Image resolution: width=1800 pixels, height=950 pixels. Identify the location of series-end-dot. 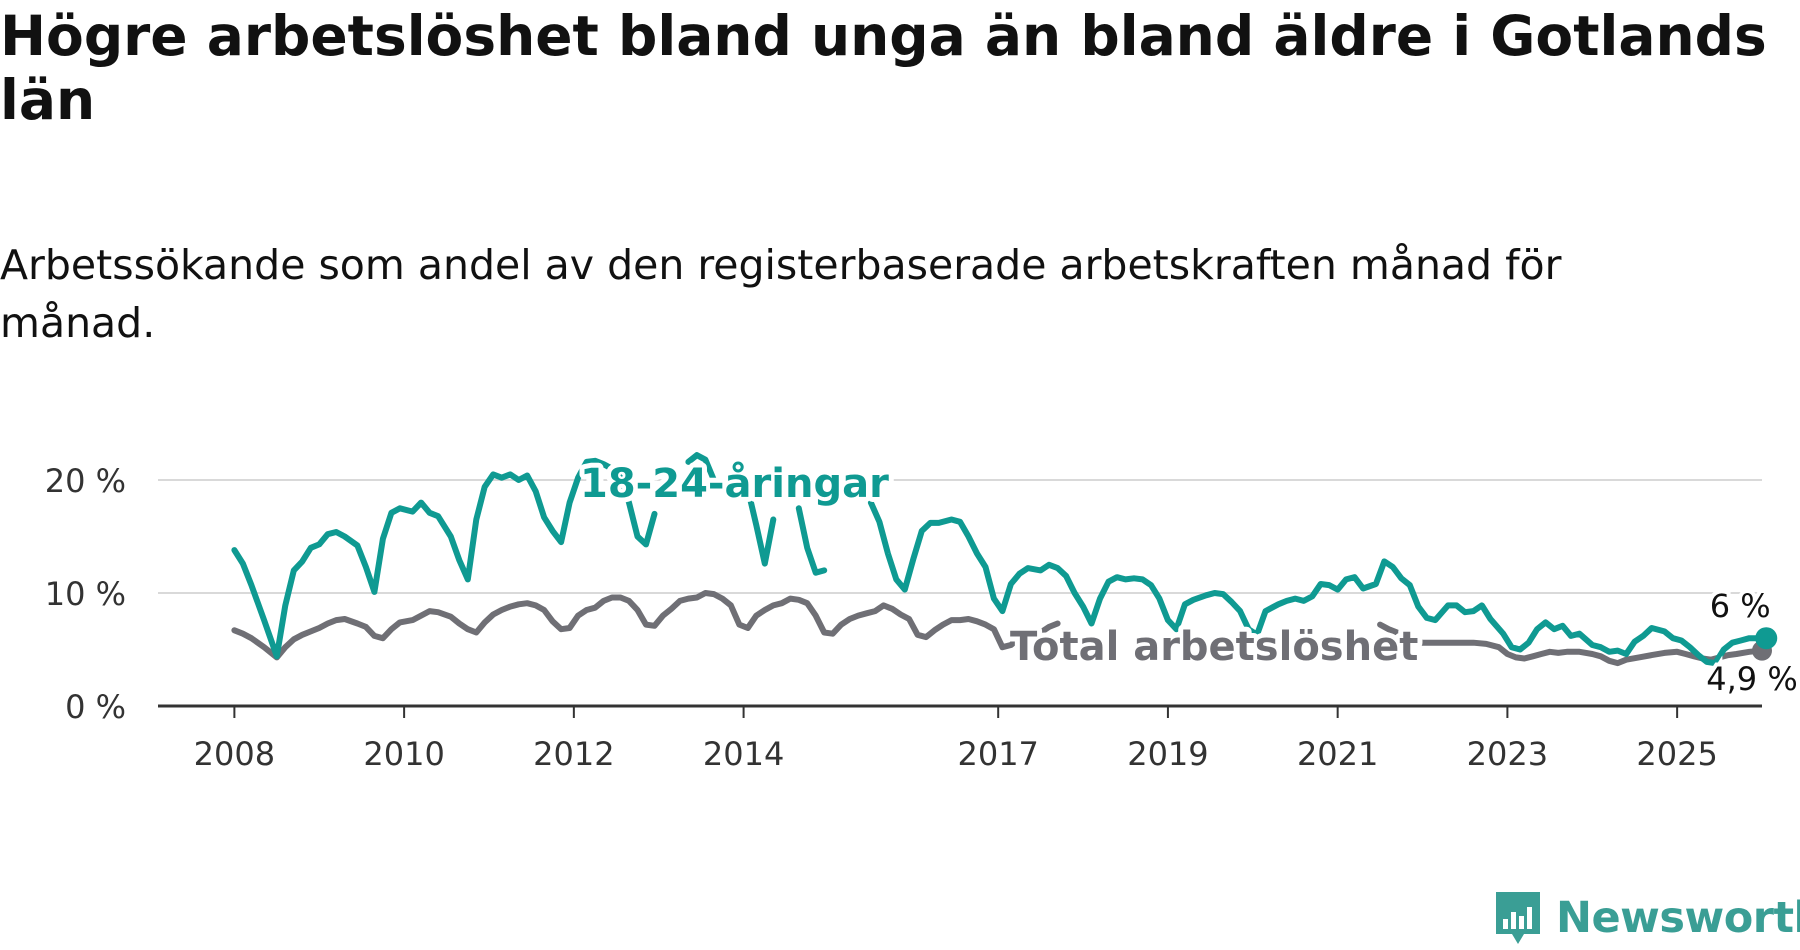
(1766, 638).